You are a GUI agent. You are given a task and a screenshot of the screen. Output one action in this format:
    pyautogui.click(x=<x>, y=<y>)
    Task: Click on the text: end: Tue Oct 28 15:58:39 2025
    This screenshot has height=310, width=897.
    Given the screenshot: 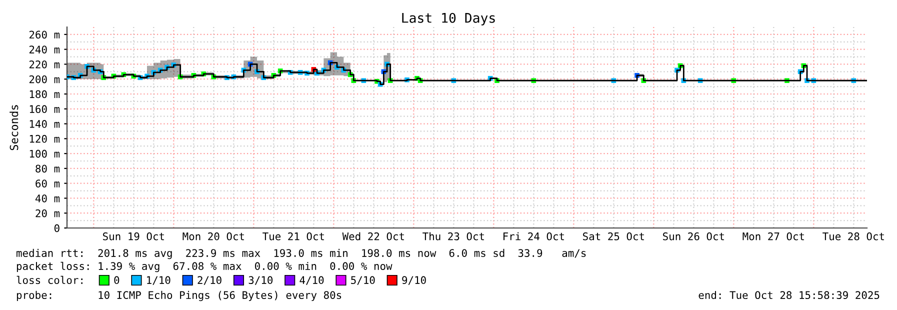 What is the action you would take?
    pyautogui.click(x=789, y=295)
    